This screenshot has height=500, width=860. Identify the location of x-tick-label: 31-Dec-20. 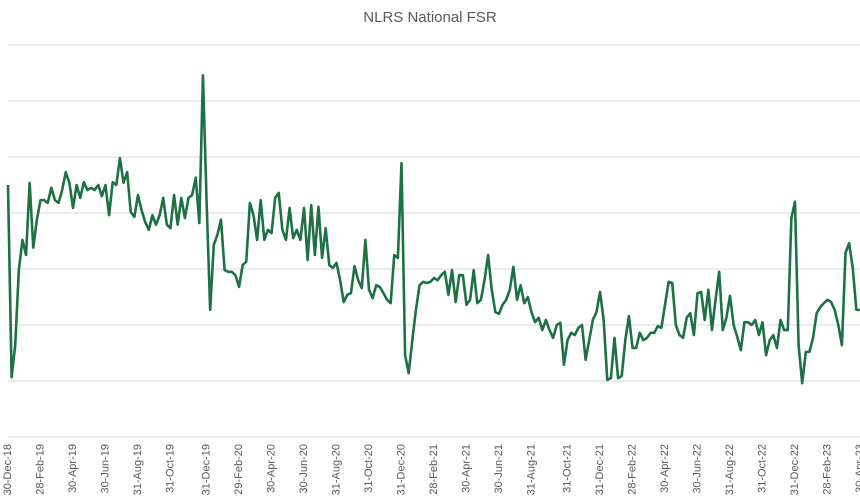
(401, 469).